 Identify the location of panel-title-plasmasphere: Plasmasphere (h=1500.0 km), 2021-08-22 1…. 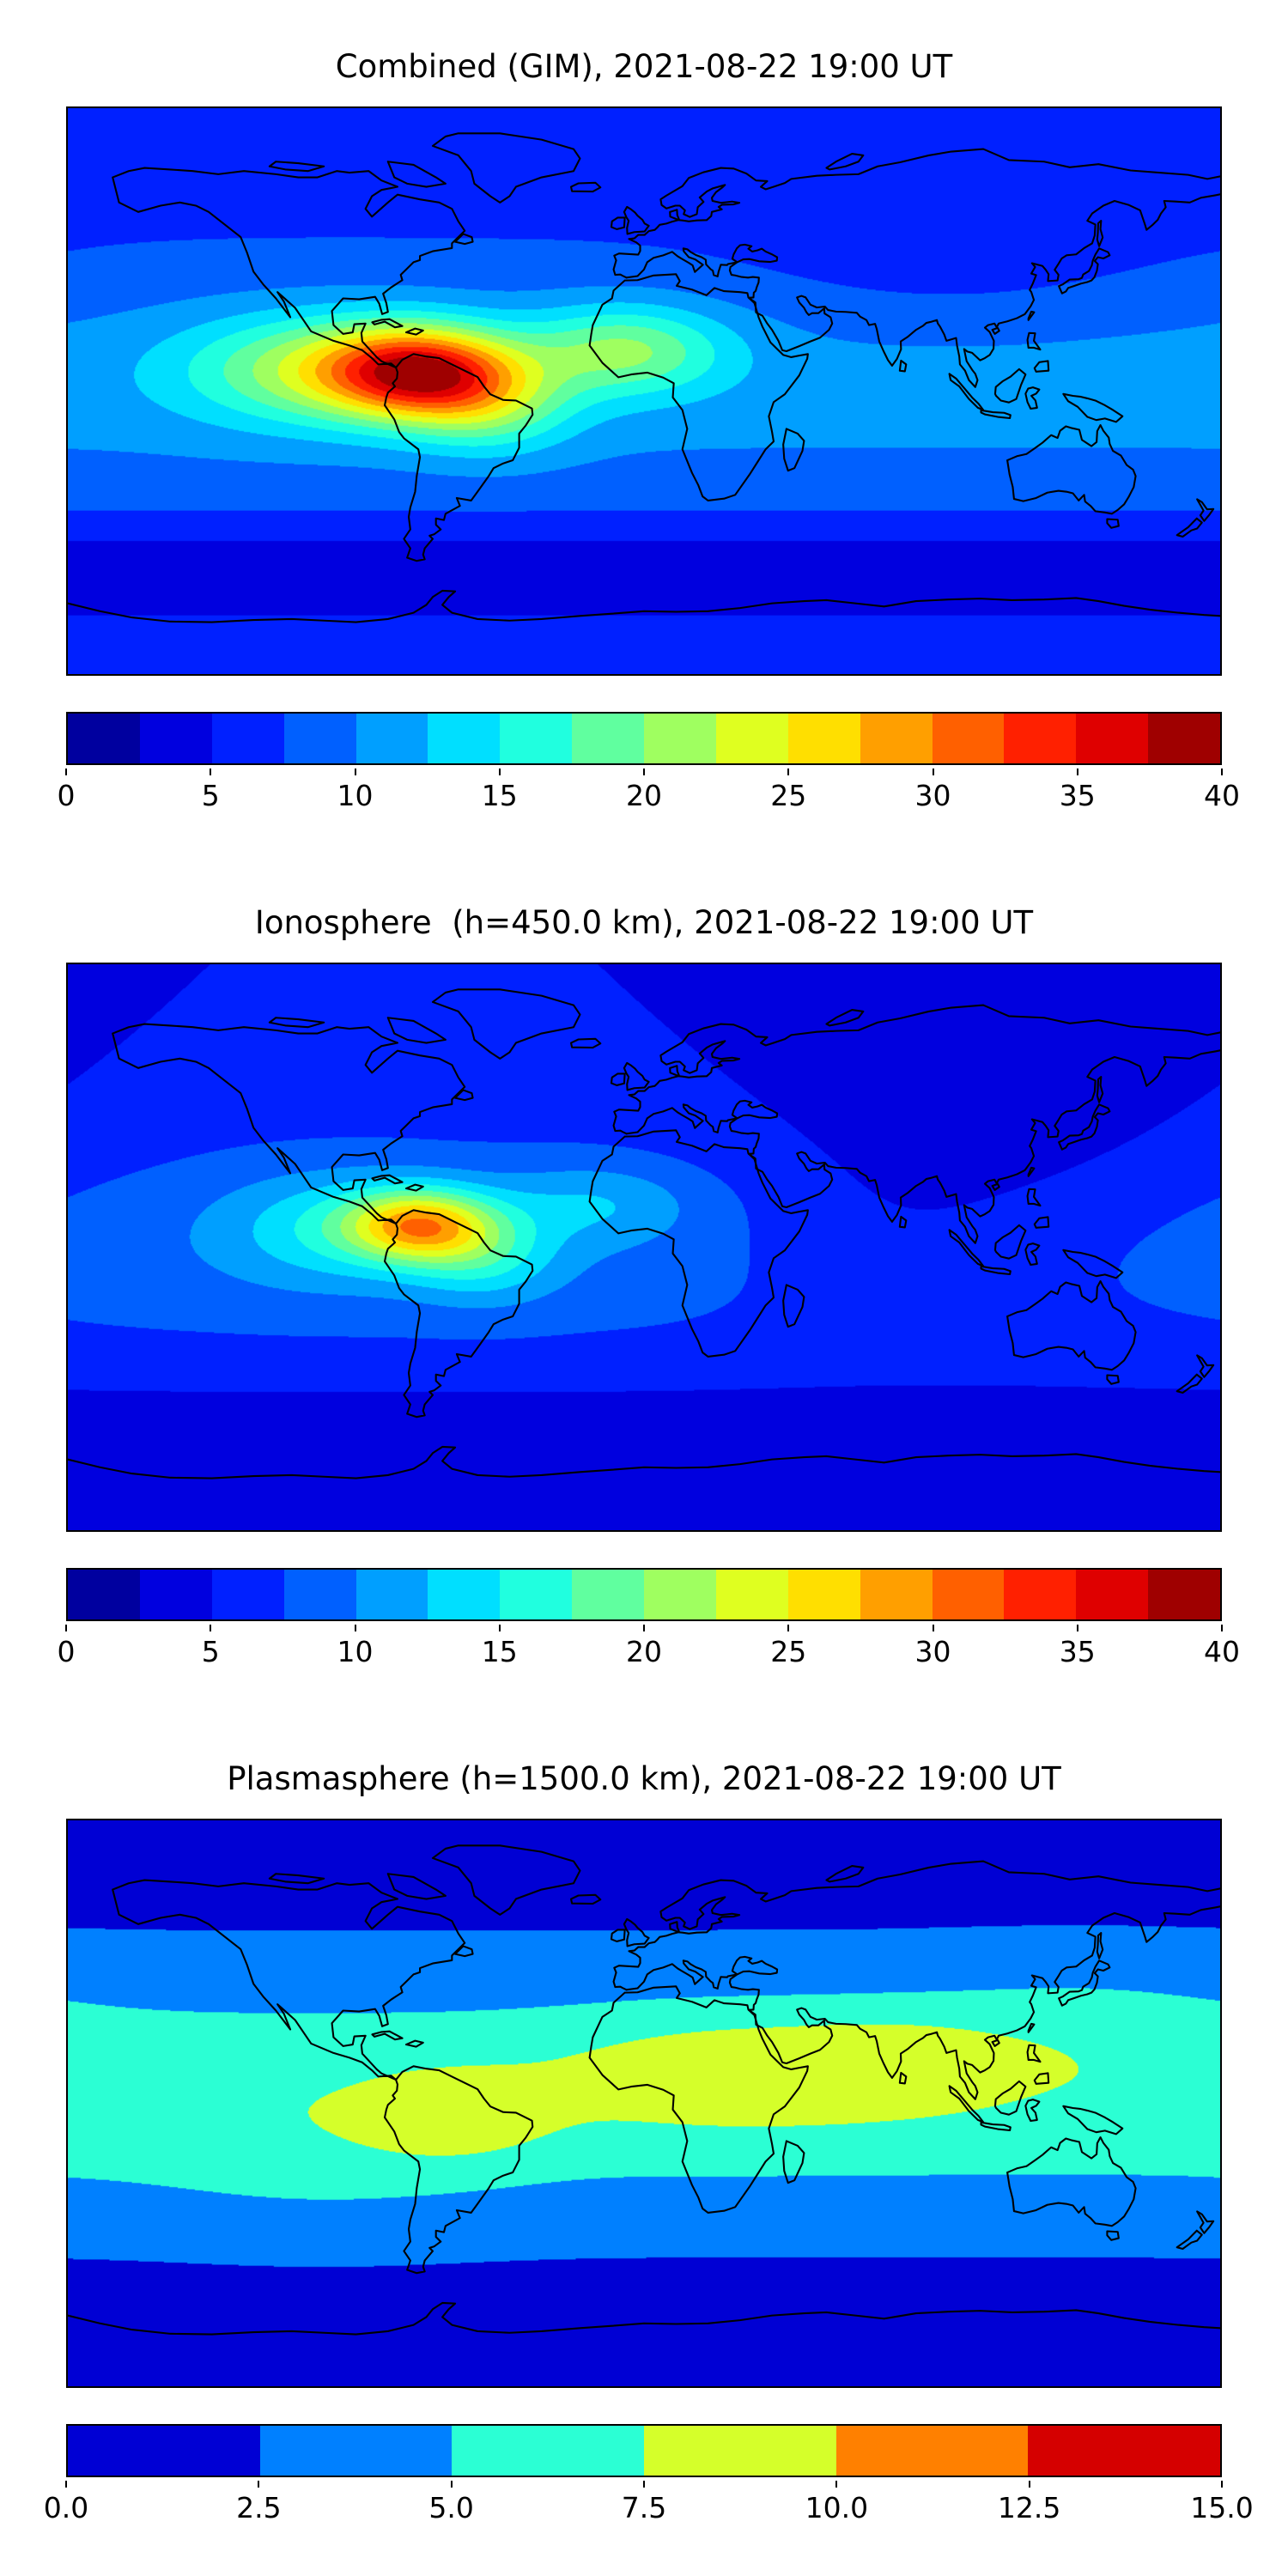
(644, 1778).